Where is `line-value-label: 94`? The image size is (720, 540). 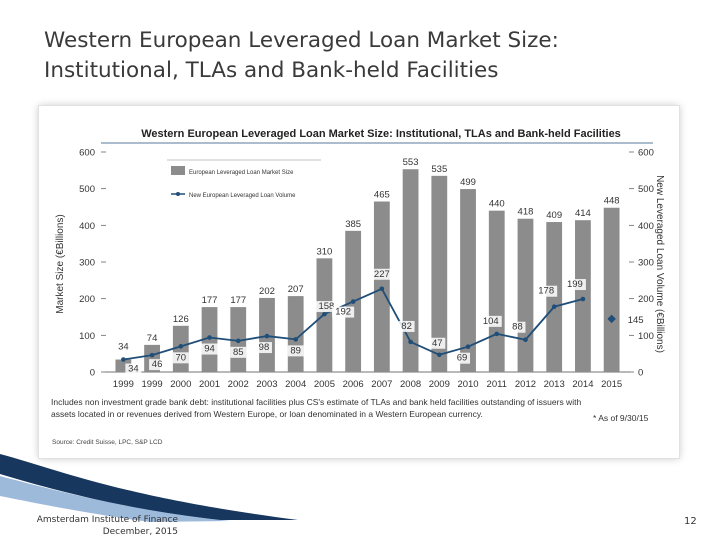 line-value-label: 94 is located at coordinates (209, 349).